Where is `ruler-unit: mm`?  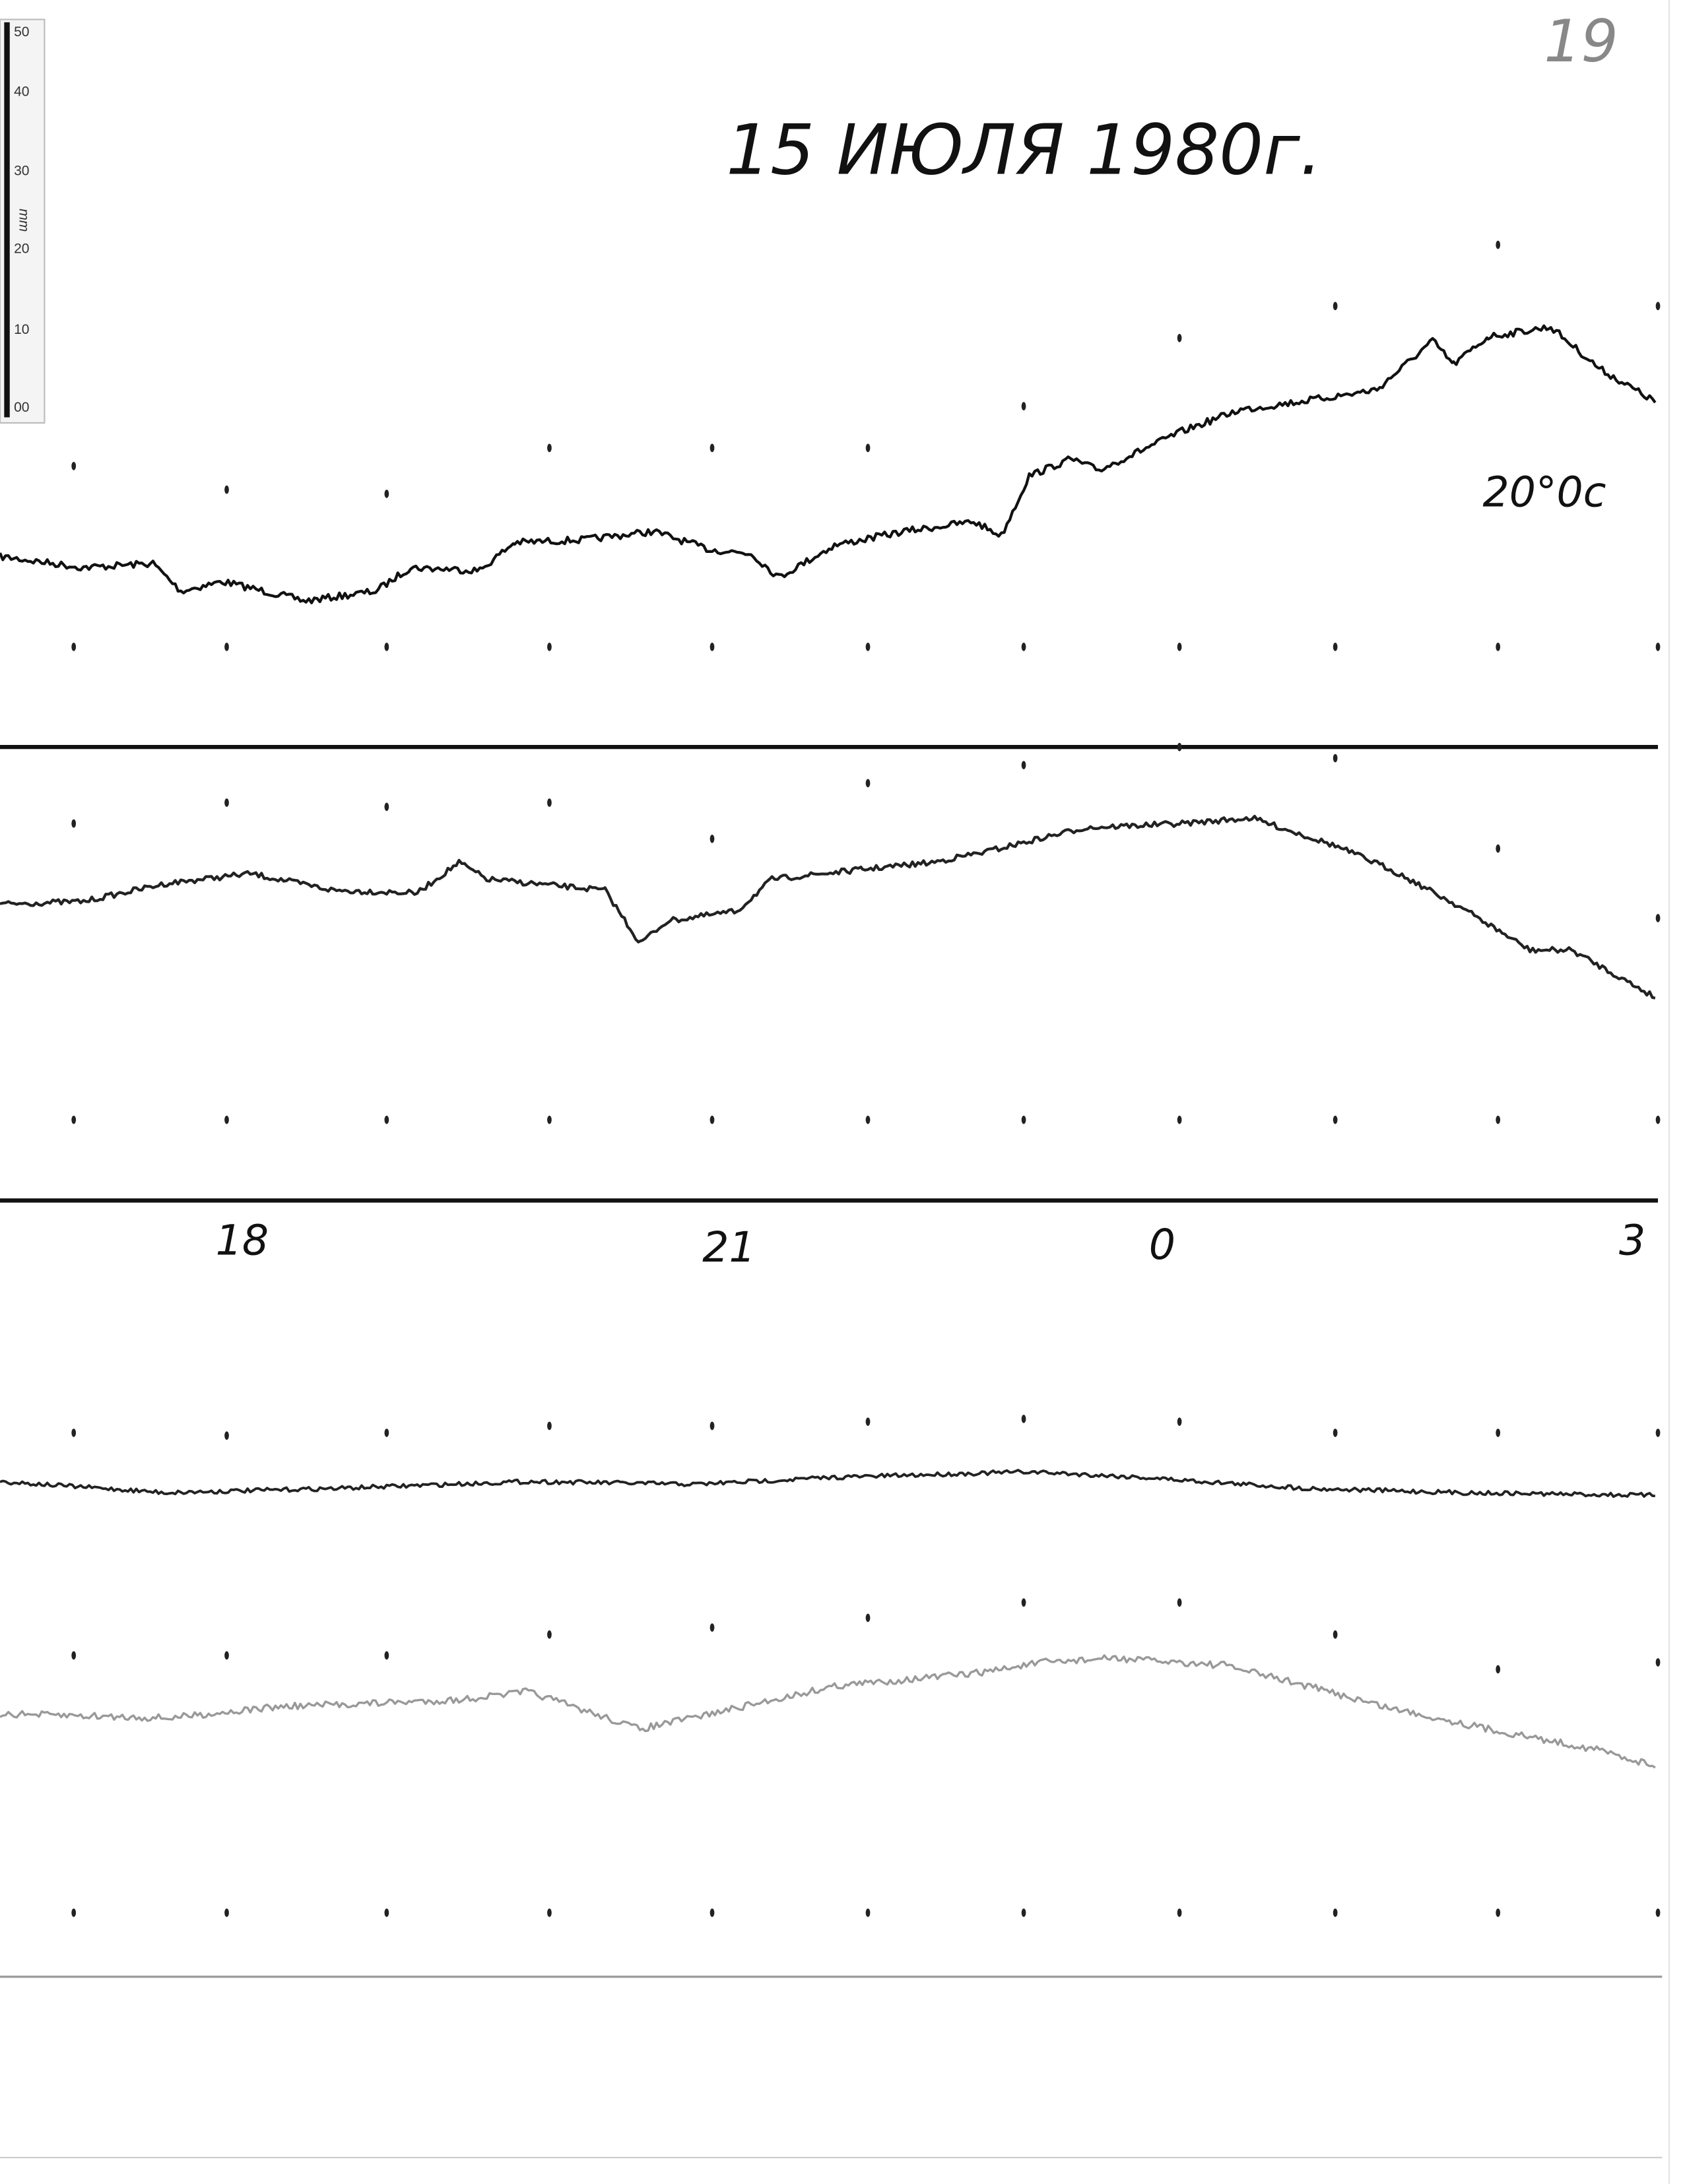 ruler-unit: mm is located at coordinates (24, 220).